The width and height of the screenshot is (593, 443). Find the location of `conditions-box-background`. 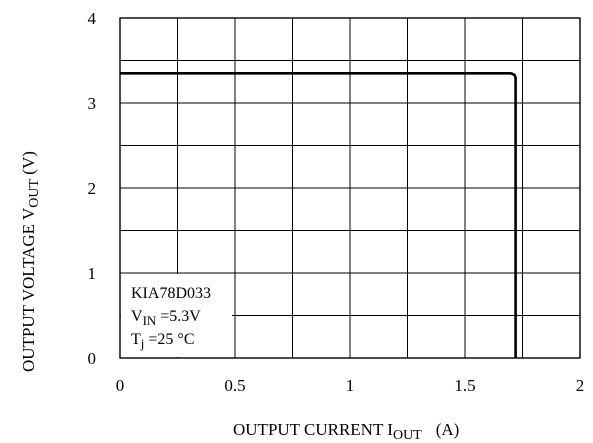

conditions-box-background is located at coordinates (176, 315).